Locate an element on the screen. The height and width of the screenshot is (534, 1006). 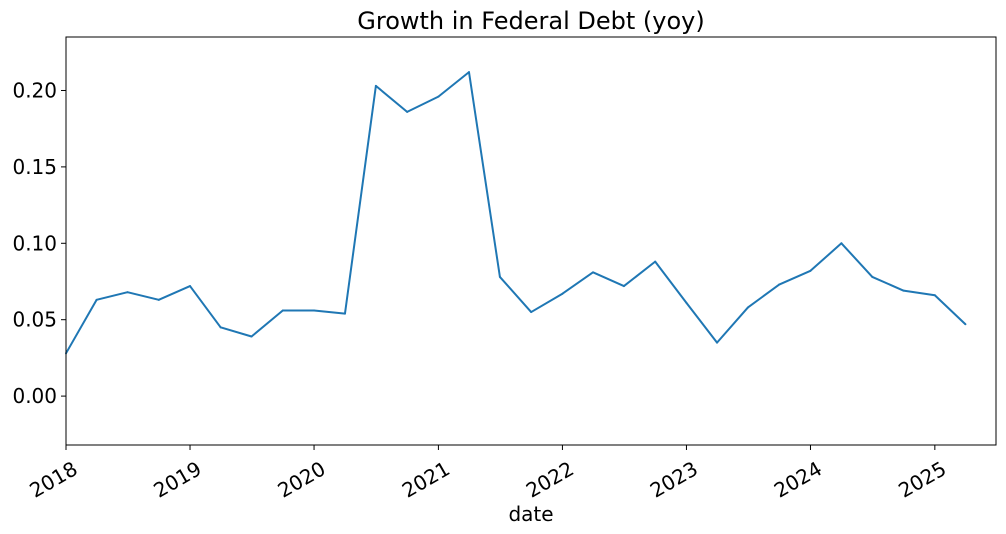
y-tick-label: 0.10 is located at coordinates (34, 243).